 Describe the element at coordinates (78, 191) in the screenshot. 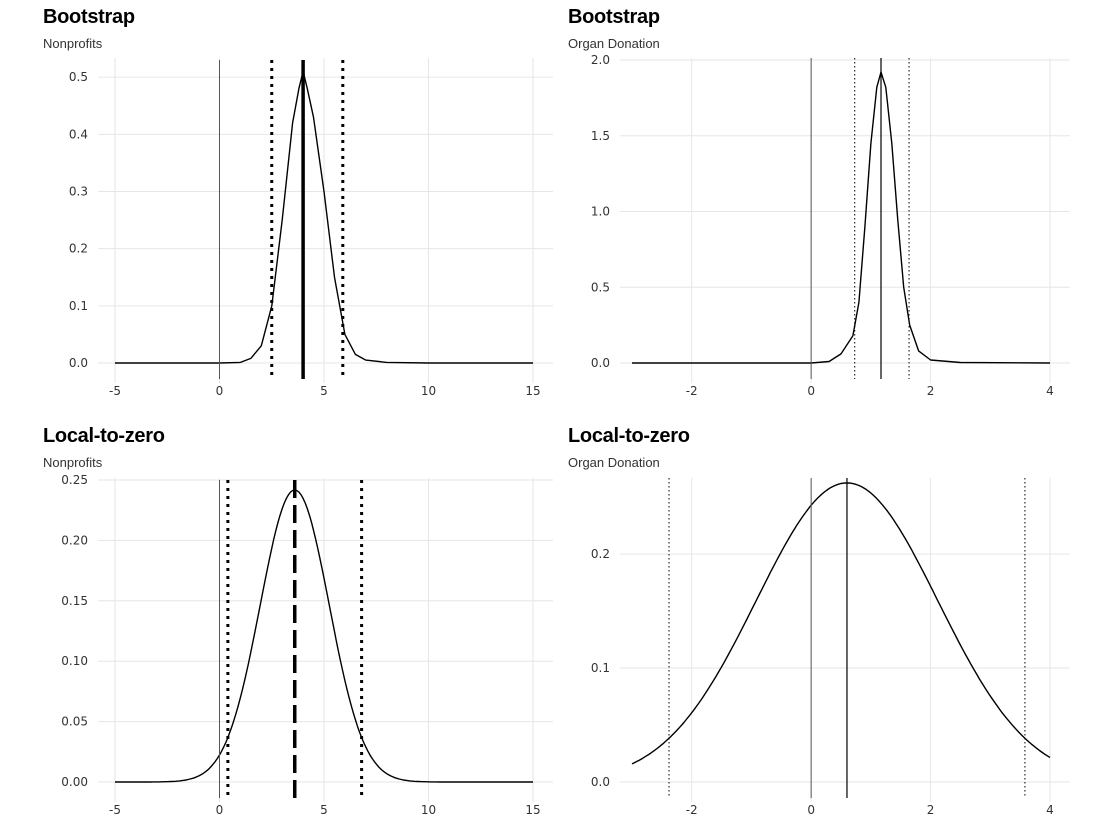

I see `y-tick-label: 0.3` at that location.